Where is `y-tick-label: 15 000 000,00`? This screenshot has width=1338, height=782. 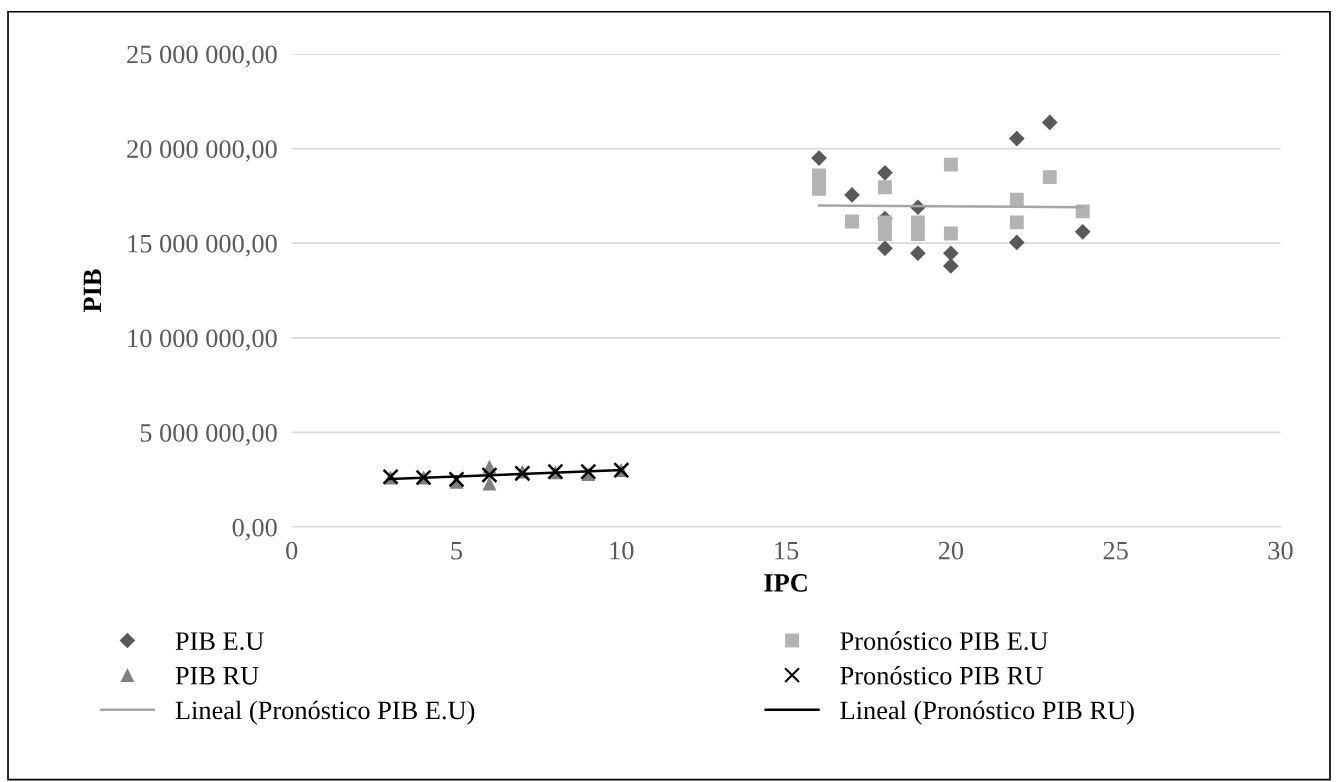 y-tick-label: 15 000 000,00 is located at coordinates (202, 245).